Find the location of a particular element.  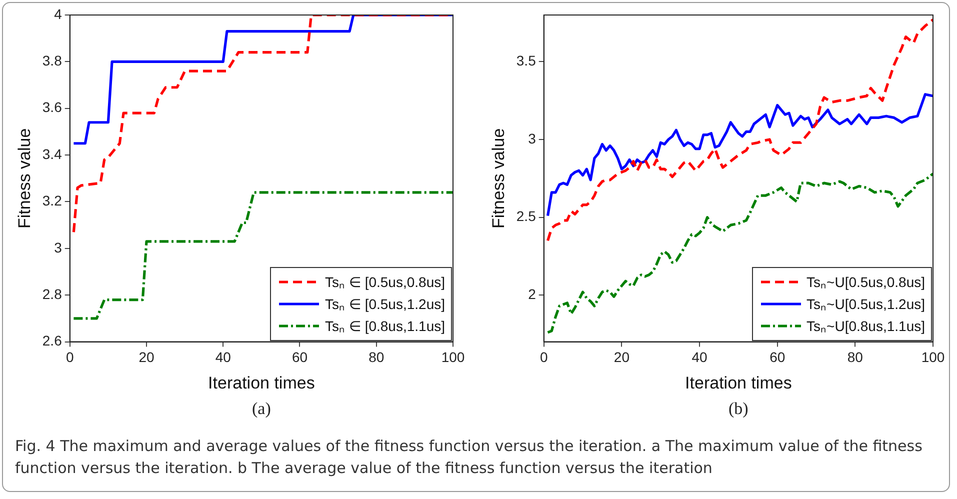

legend-label: Tsₙ~U[0.5us,1.2us] is located at coordinates (865, 304).